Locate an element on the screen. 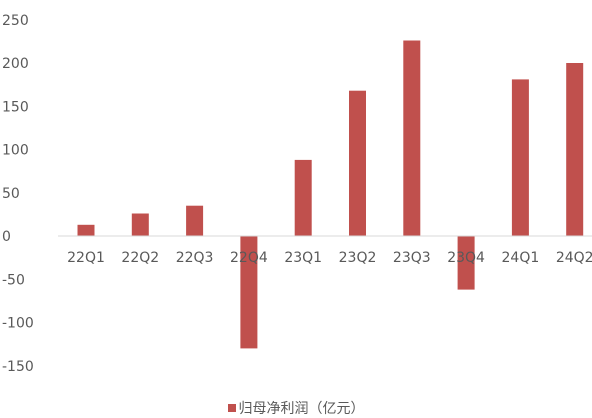 The height and width of the screenshot is (418, 592). bar-23q4 is located at coordinates (466, 263).